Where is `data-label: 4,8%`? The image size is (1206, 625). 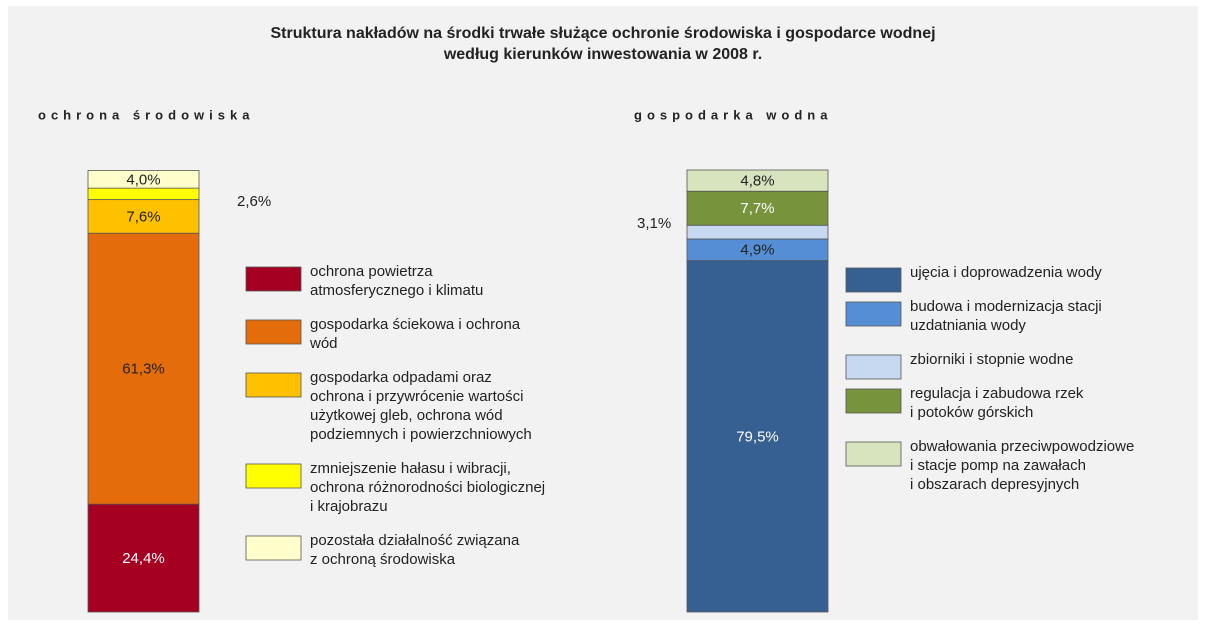 data-label: 4,8% is located at coordinates (757, 181).